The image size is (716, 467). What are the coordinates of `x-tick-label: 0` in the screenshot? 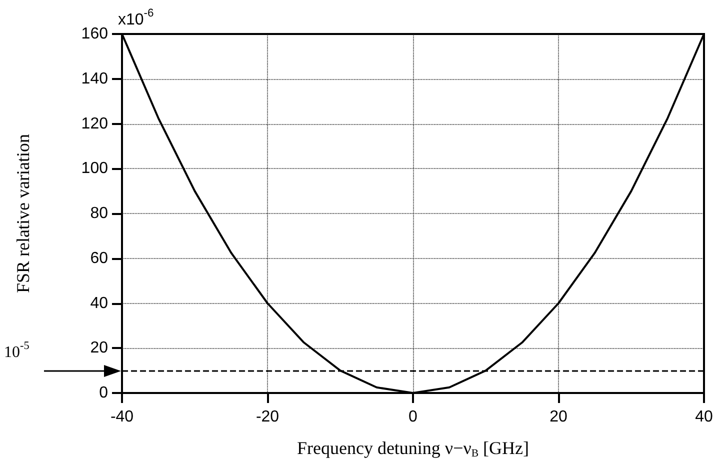 It's located at (413, 417).